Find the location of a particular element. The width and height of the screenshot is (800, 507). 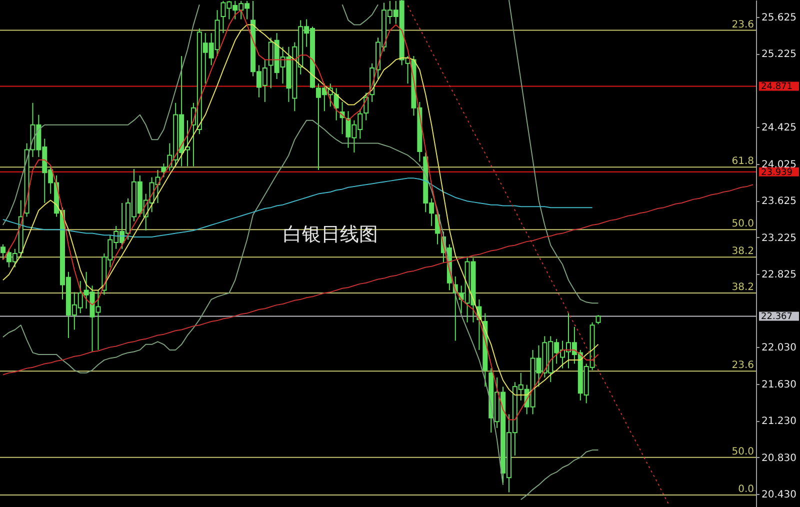

ref-line-label: 22.367 is located at coordinates (776, 317).